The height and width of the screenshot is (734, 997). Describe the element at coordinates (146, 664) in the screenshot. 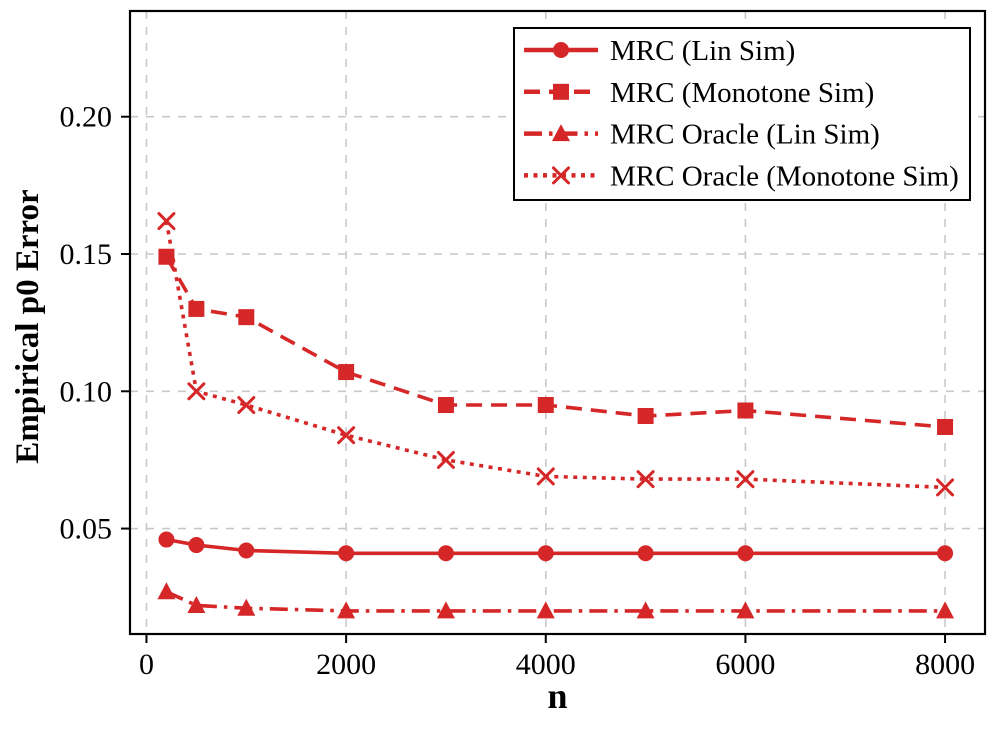

I see `x-tick-label: 0` at that location.